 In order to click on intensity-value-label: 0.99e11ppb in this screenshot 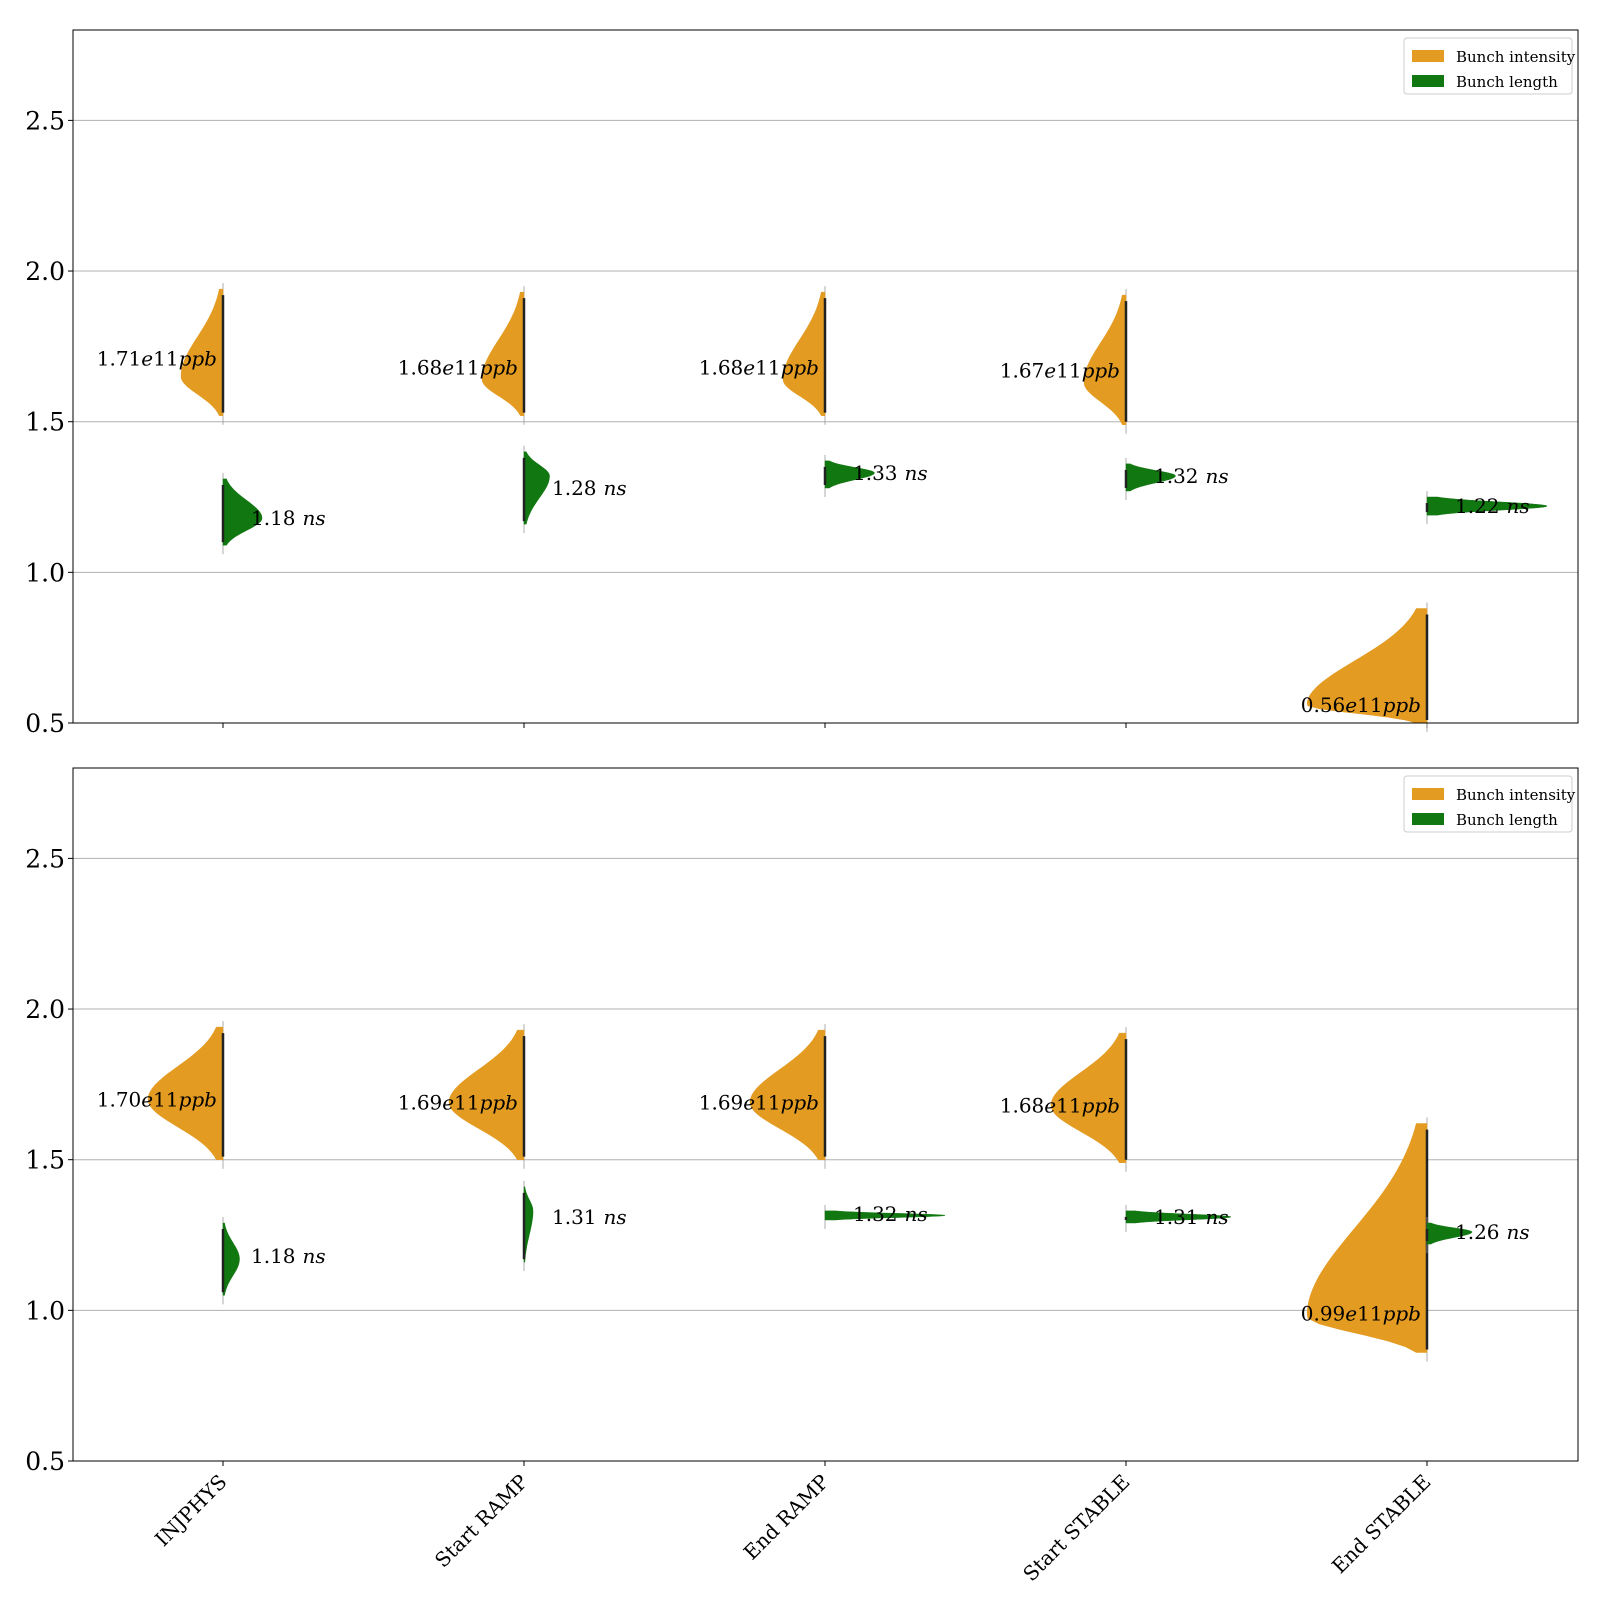, I will do `click(1361, 1313)`.